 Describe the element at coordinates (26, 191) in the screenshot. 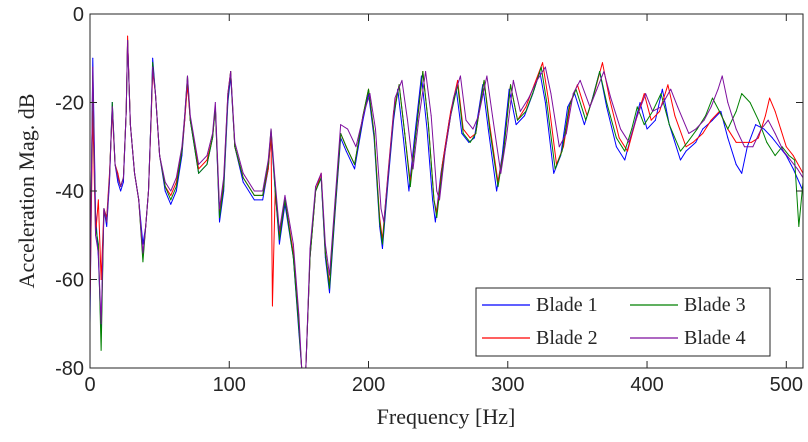

I see `y-axis-label: Acceleration Mag. dB` at that location.